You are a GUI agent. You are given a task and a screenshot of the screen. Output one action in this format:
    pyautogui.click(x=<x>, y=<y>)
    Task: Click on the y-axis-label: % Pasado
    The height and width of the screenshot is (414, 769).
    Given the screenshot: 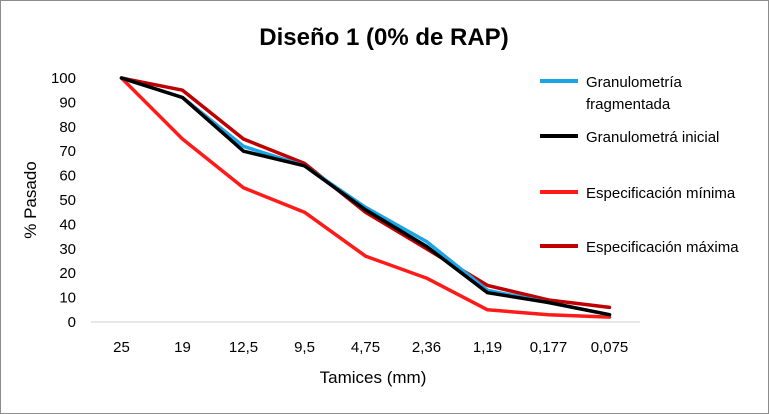 What is the action you would take?
    pyautogui.click(x=30, y=200)
    